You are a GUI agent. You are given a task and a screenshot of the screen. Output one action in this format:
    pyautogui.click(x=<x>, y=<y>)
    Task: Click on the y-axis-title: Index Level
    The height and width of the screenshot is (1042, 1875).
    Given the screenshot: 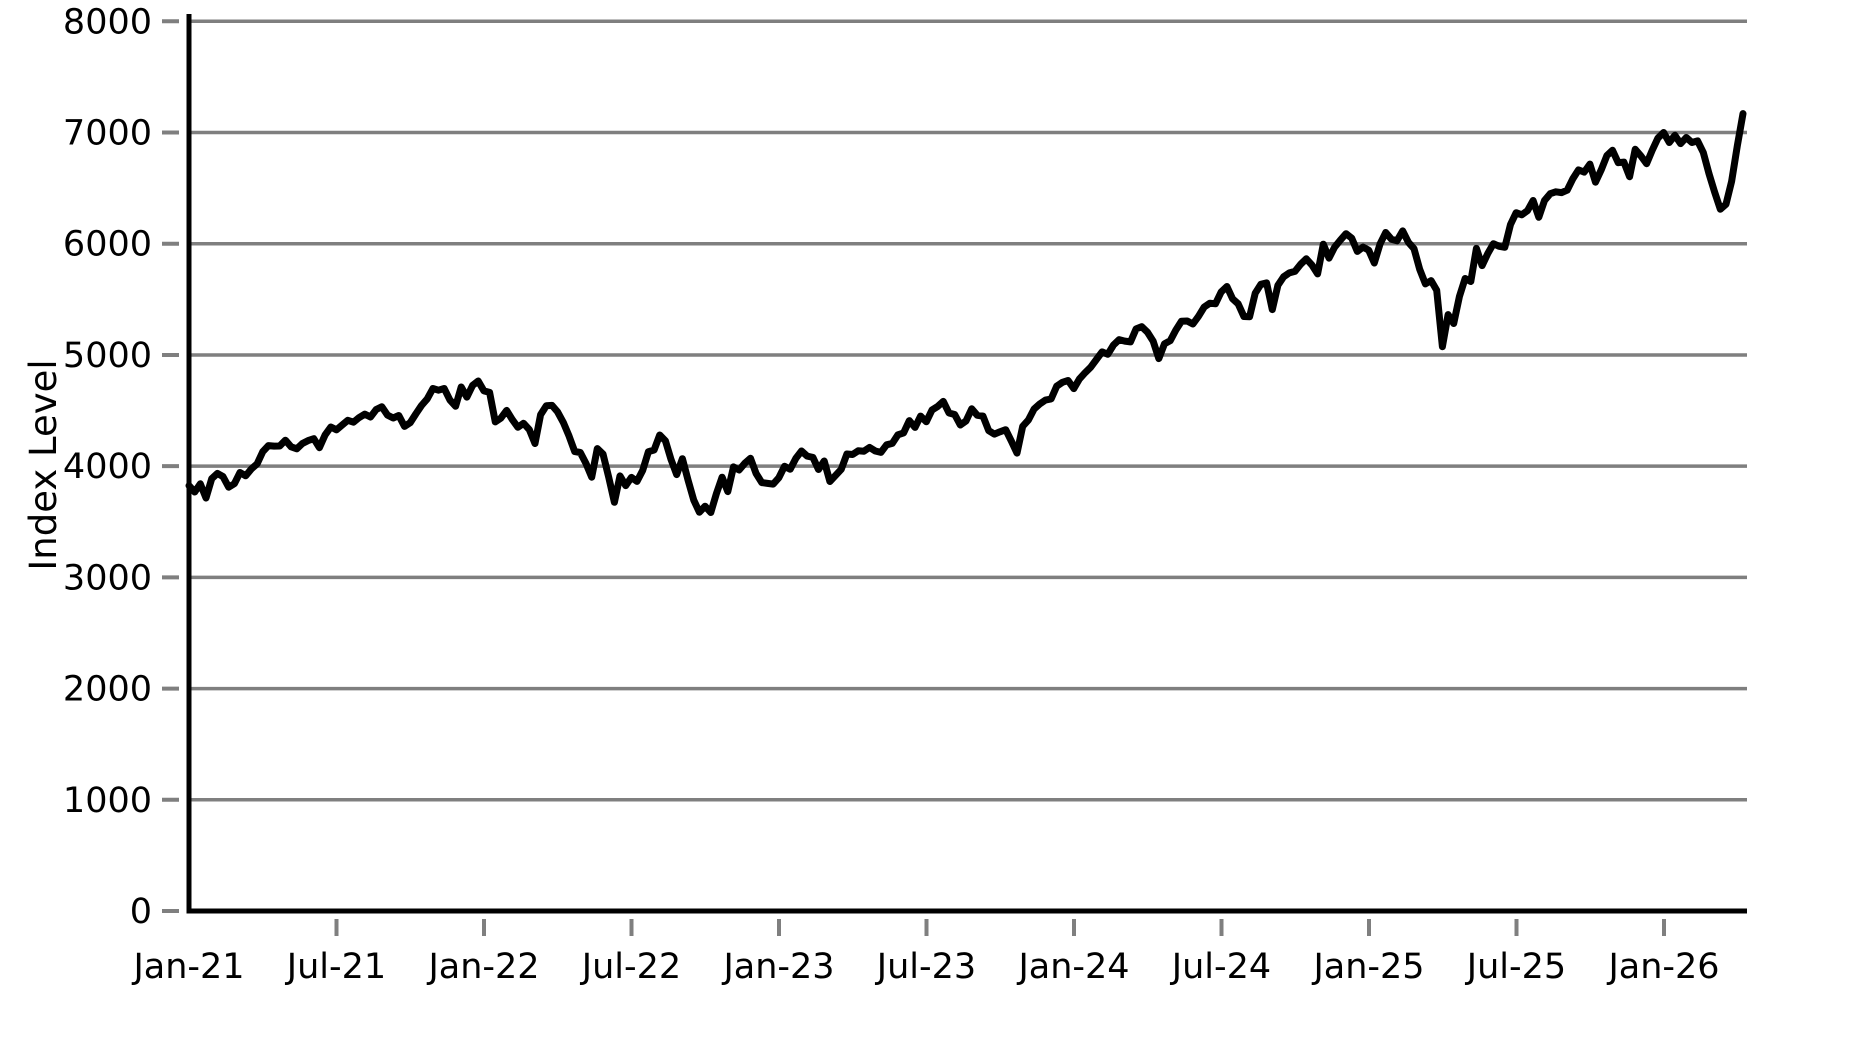 What is the action you would take?
    pyautogui.click(x=43, y=464)
    